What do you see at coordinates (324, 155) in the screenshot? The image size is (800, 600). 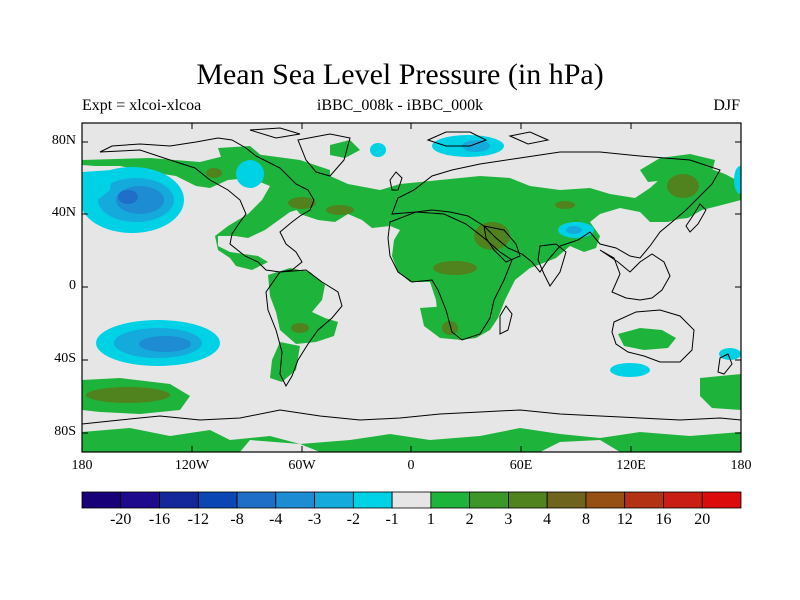 I see `coast-greenland` at bounding box center [324, 155].